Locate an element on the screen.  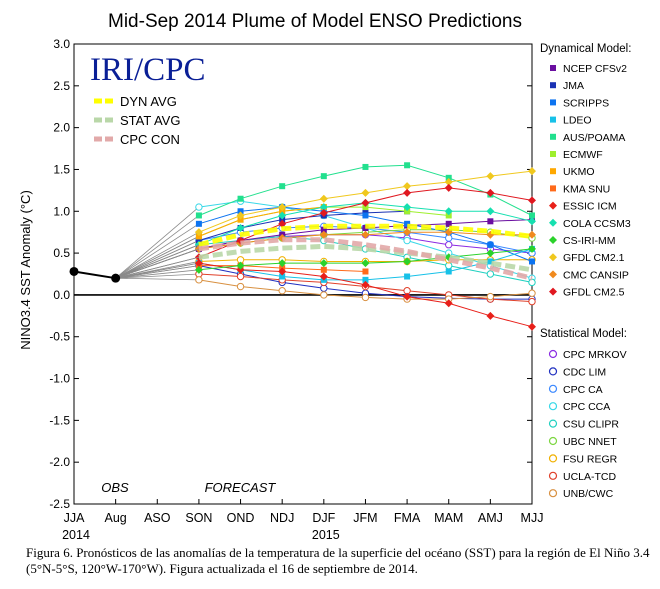
legend-label: CS-IRI-MM is located at coordinates (589, 241).